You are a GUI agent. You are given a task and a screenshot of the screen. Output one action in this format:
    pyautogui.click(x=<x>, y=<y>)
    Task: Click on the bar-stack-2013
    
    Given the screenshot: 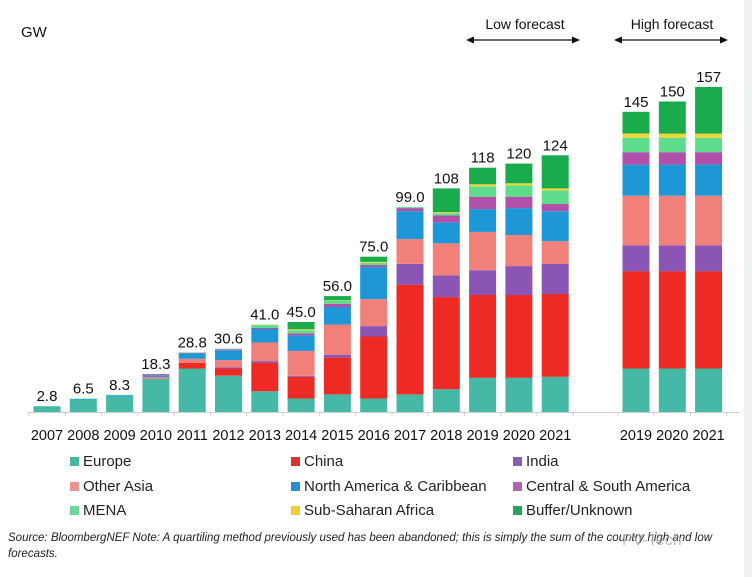 What is the action you would take?
    pyautogui.click(x=265, y=368)
    